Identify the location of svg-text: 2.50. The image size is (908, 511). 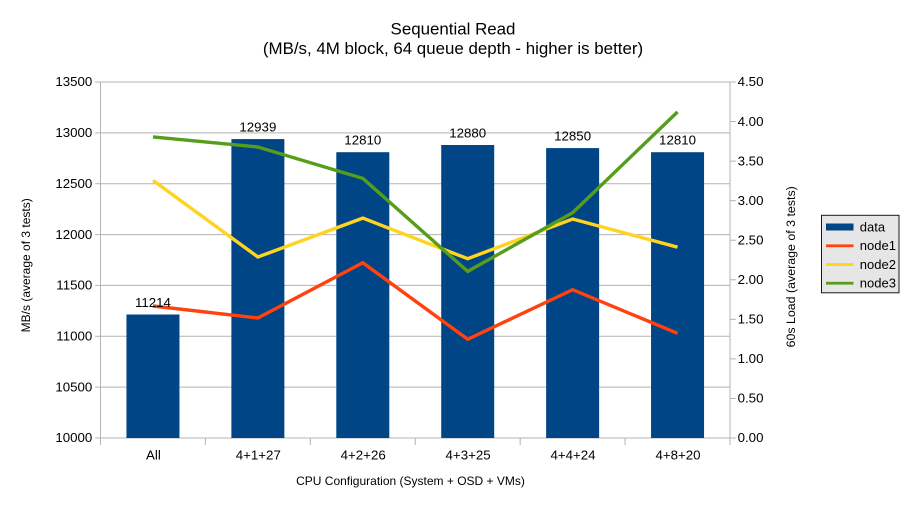
(751, 239).